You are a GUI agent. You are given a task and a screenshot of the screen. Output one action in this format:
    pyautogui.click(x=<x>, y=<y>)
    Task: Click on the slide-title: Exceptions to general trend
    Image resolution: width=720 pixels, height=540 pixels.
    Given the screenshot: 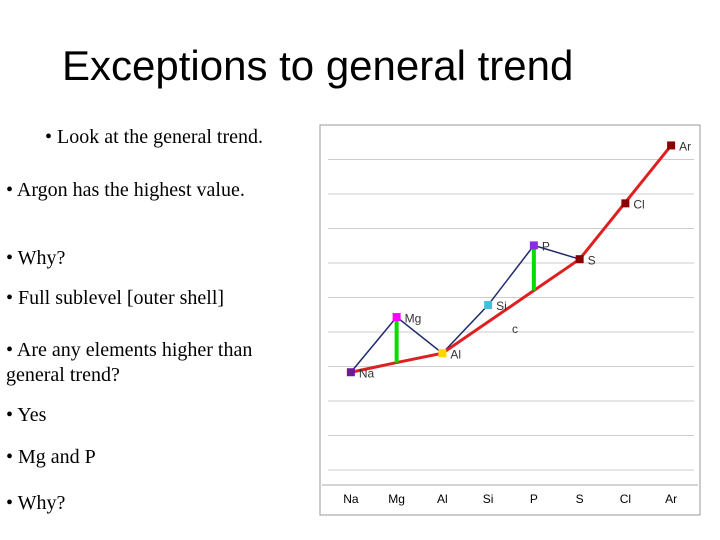 What is the action you would take?
    pyautogui.click(x=318, y=65)
    